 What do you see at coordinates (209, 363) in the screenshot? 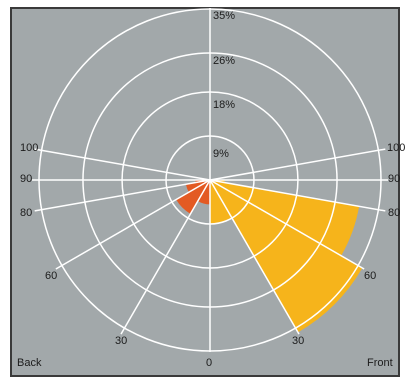
I see `angle-label-bottom: 0` at bounding box center [209, 363].